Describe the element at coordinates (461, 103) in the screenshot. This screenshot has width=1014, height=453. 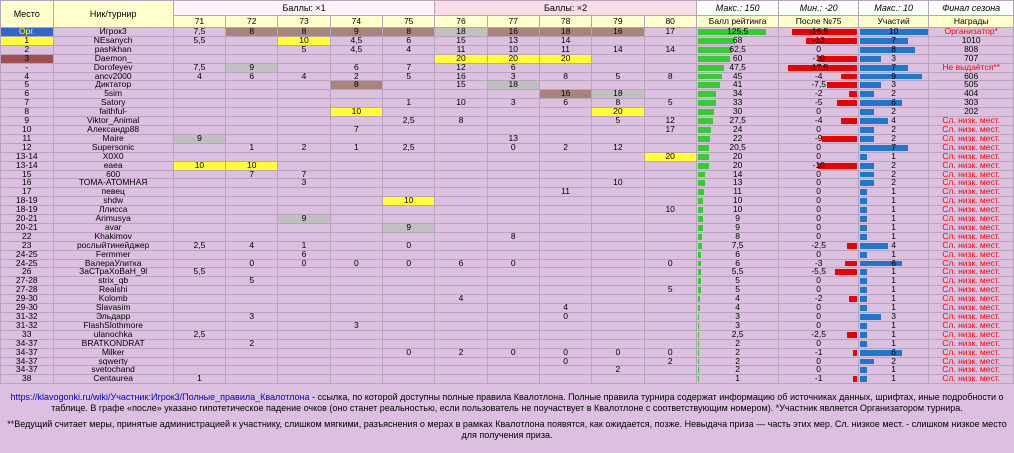
I see `score-cell: 10` at that location.